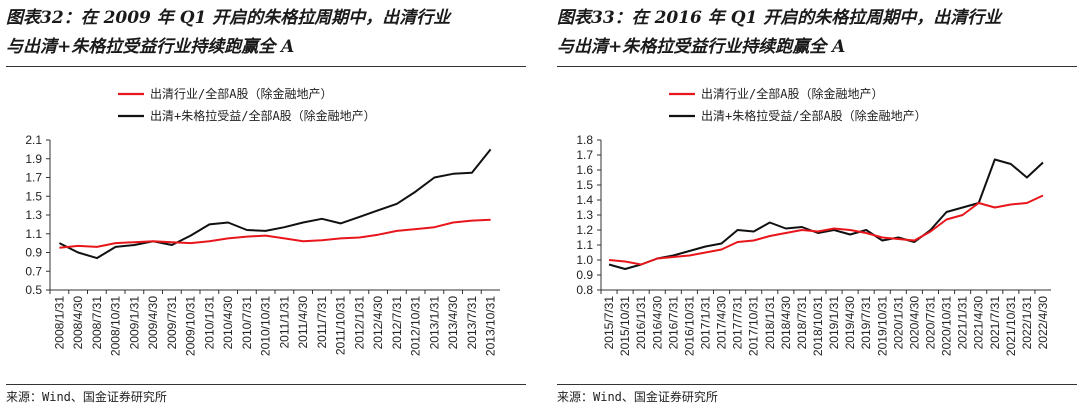 The width and height of the screenshot is (1080, 411). Describe the element at coordinates (882, 326) in the screenshot. I see `x-tick-label: 2019/10/31` at that location.